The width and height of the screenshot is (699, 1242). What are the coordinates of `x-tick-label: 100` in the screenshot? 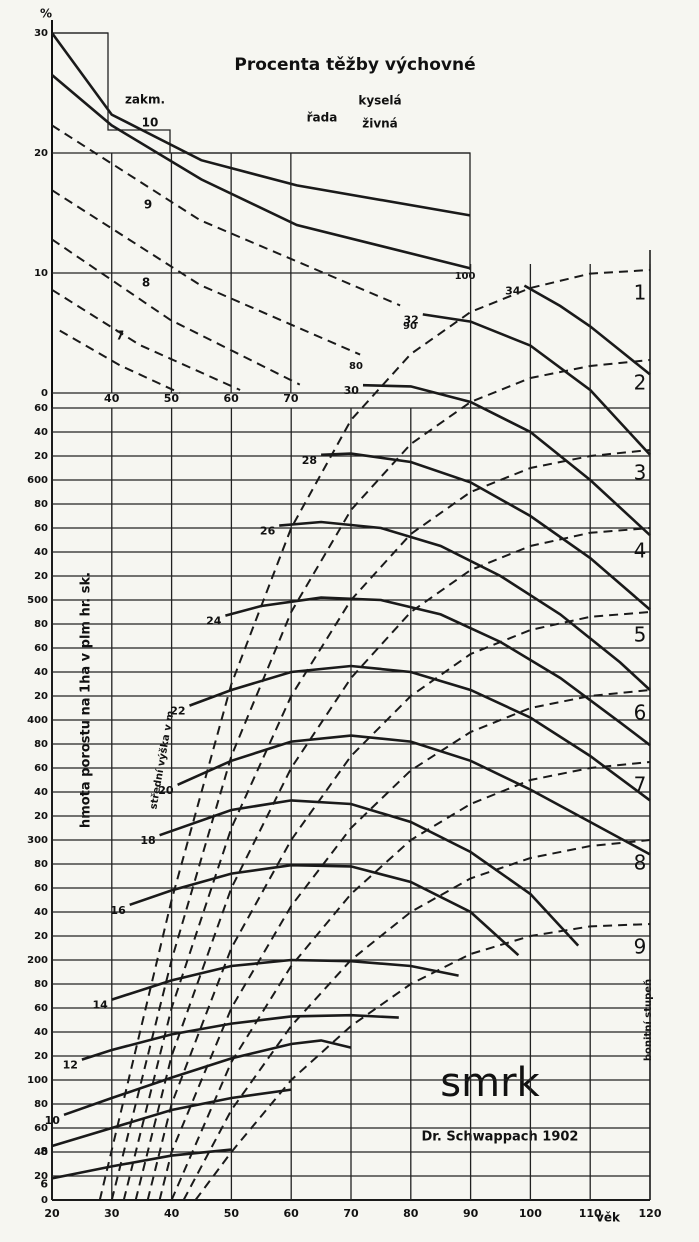 It's located at (530, 1213).